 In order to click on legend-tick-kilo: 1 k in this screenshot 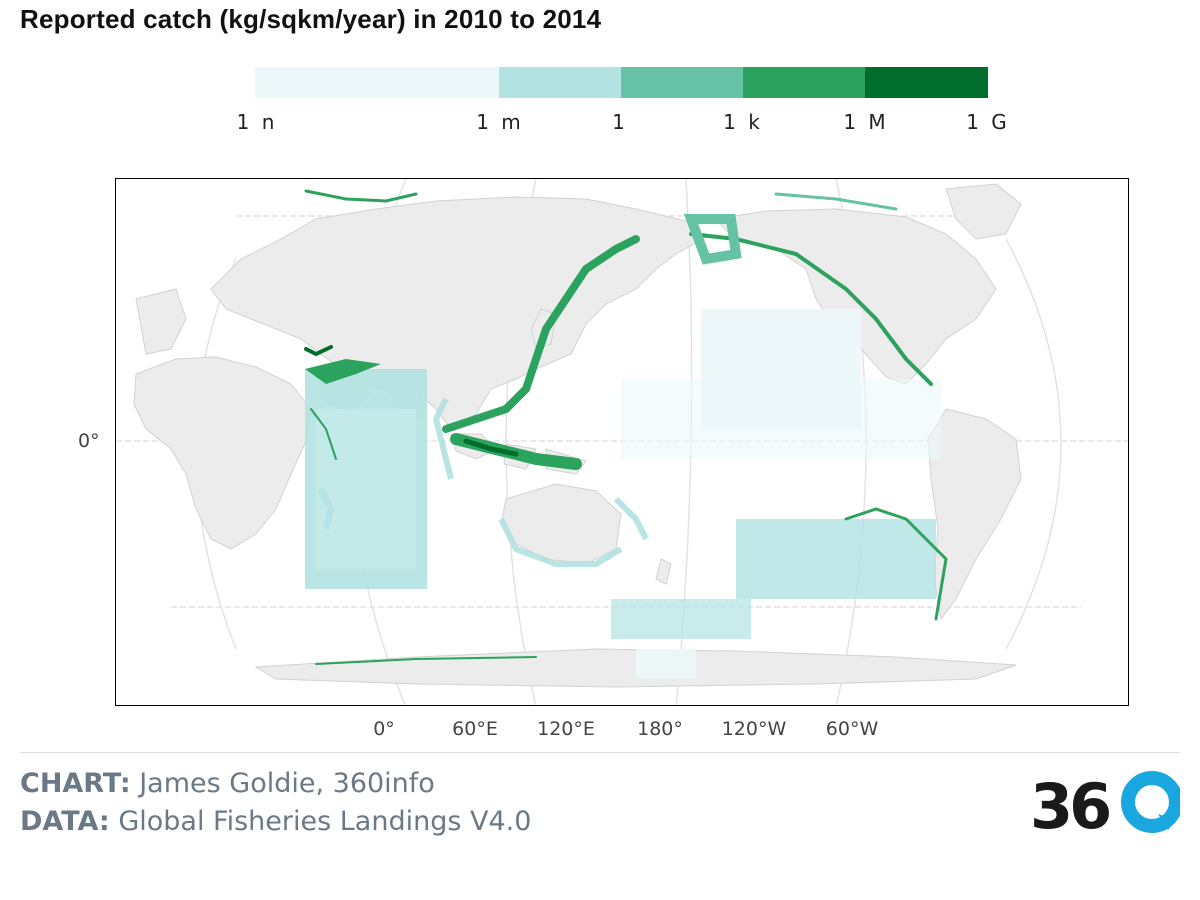, I will do `click(743, 122)`.